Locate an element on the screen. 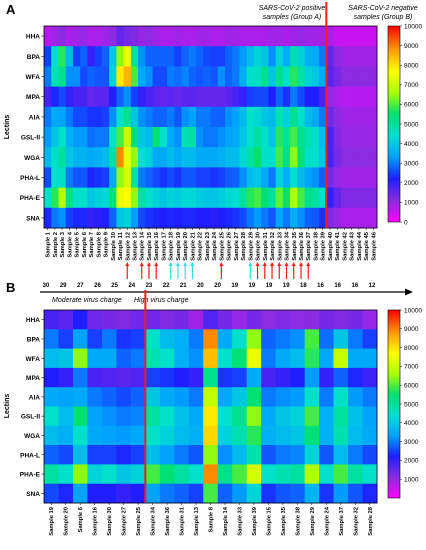 The image size is (426, 550). column-label: Sample 5 is located at coordinates (78, 244).